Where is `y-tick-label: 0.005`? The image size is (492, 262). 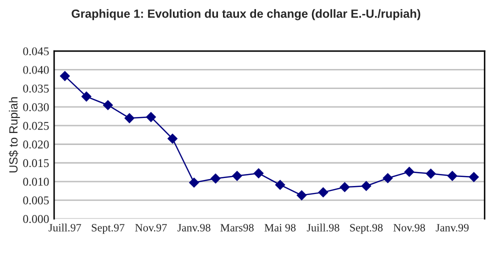 y-tick-label: 0.005 is located at coordinates (36, 200).